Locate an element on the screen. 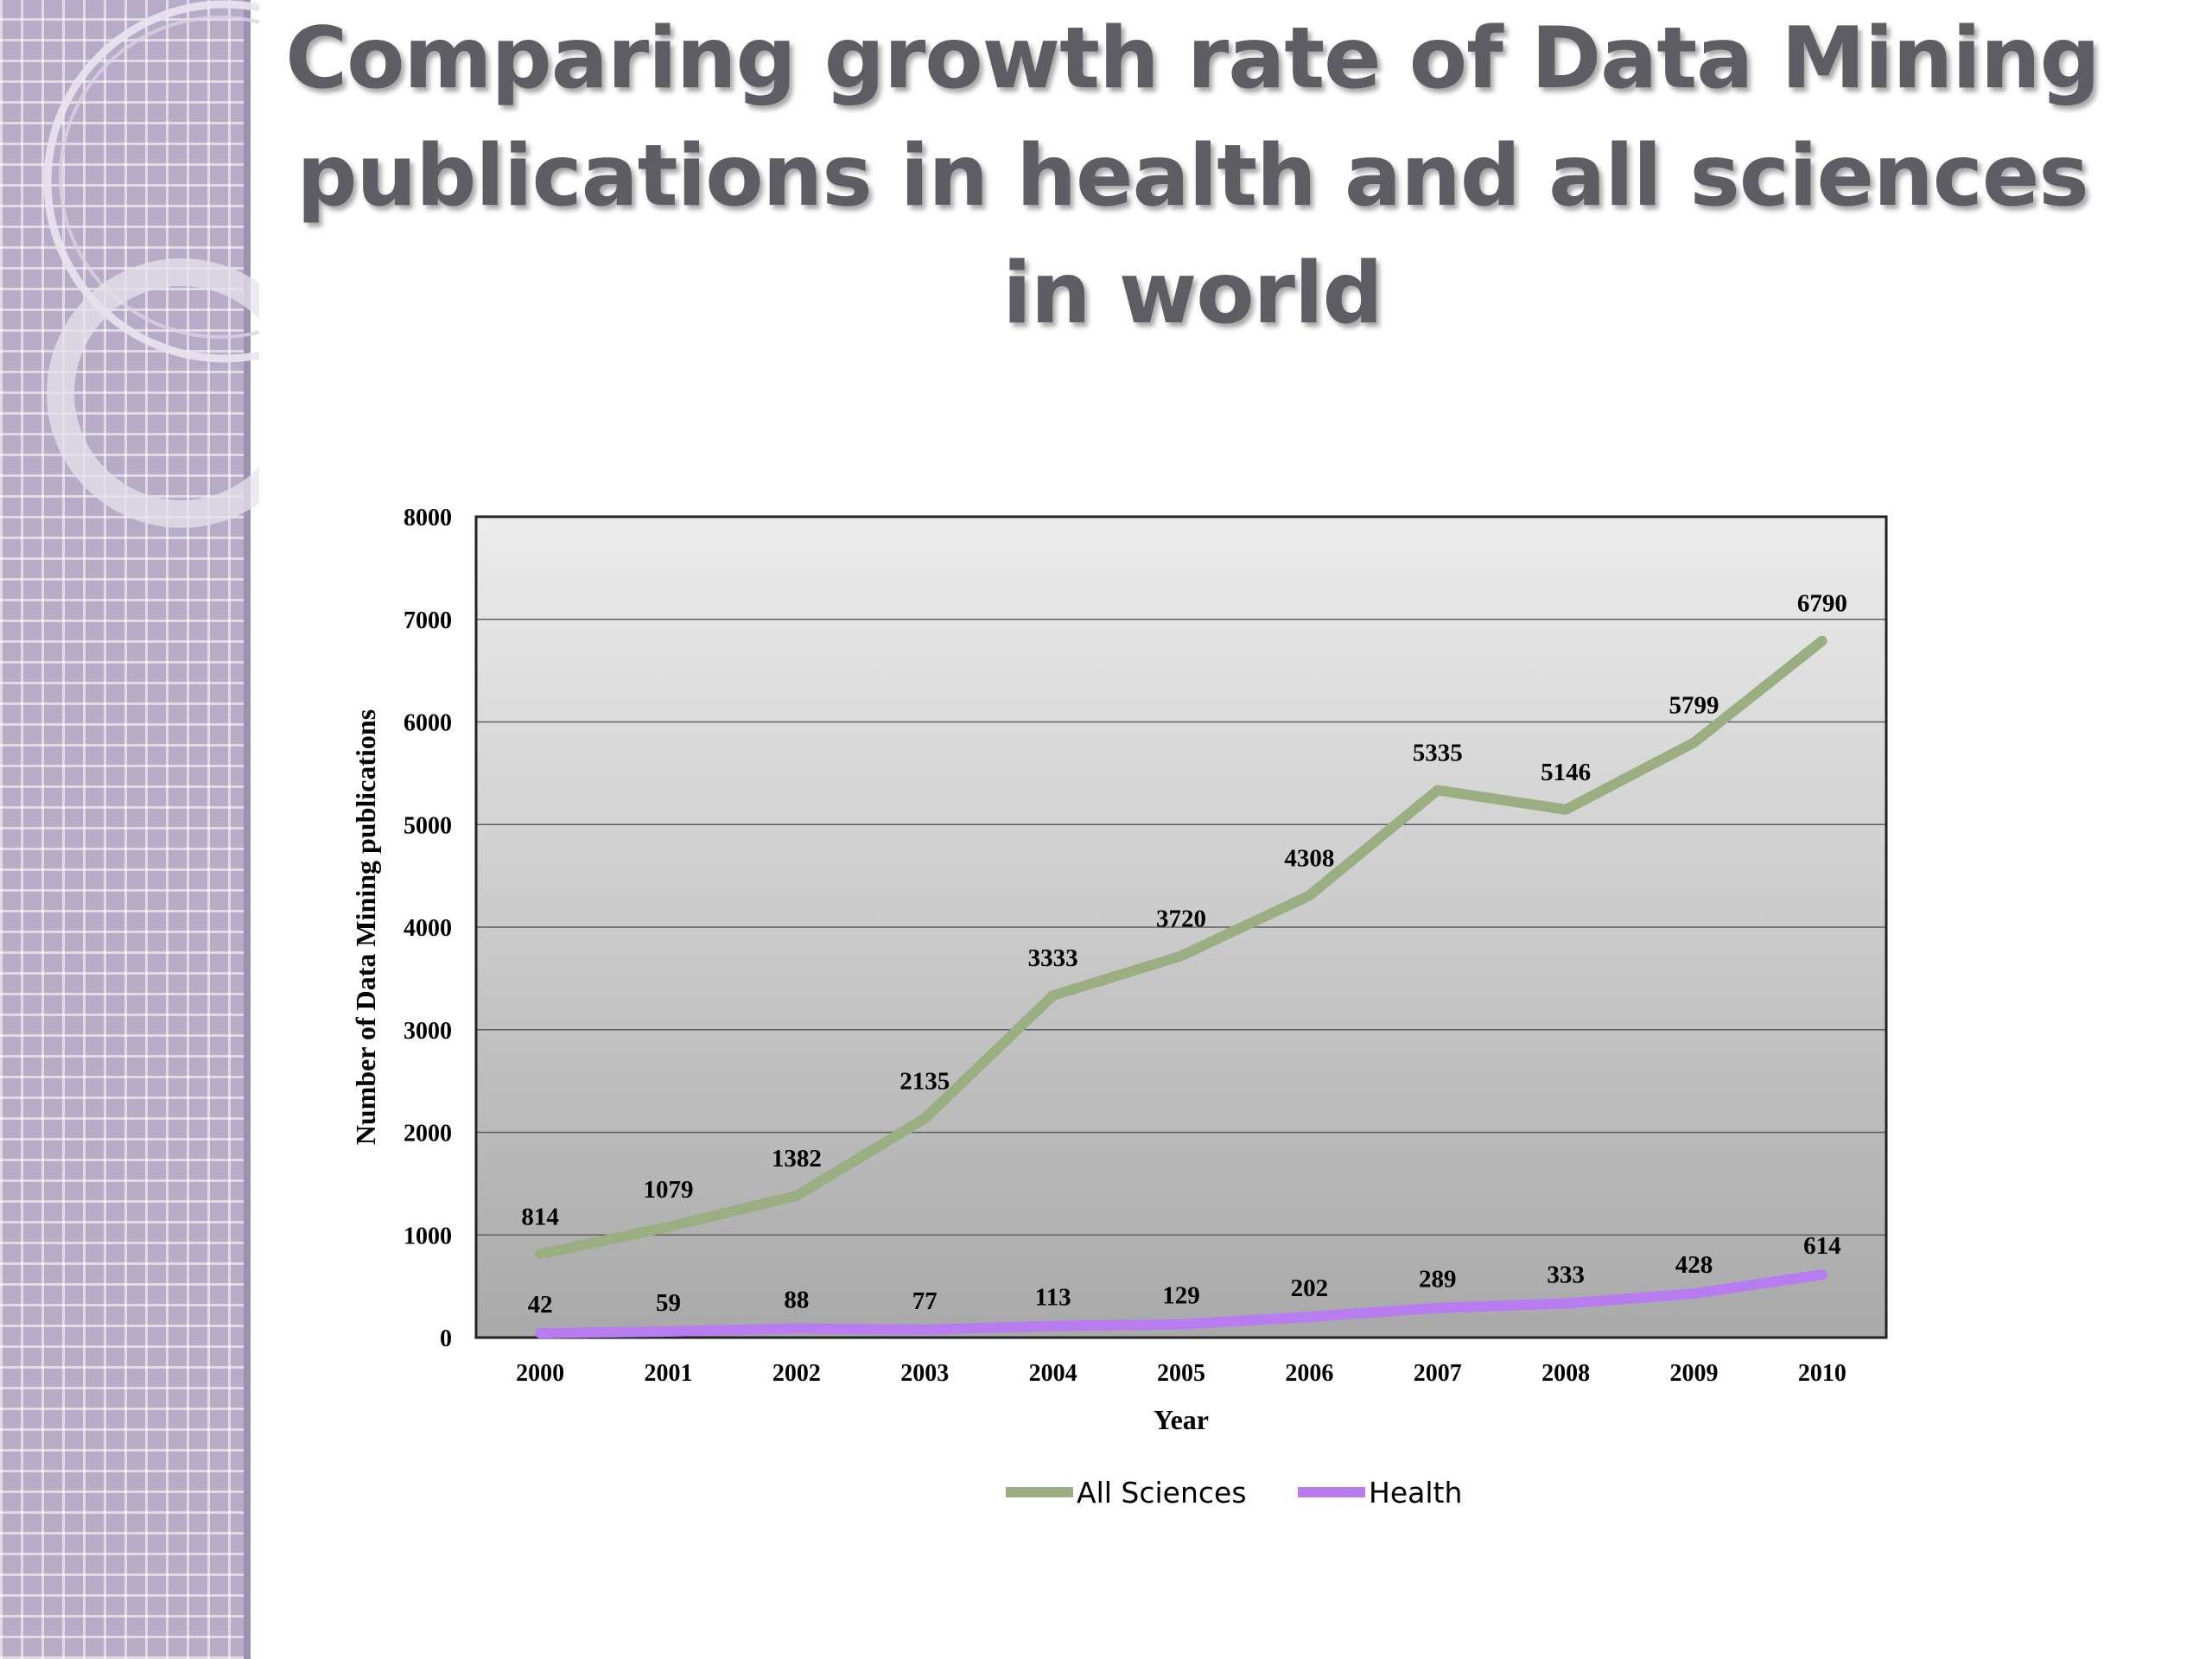 This screenshot has height=1659, width=2212. data-label-all-sciences: 814 is located at coordinates (540, 1216).